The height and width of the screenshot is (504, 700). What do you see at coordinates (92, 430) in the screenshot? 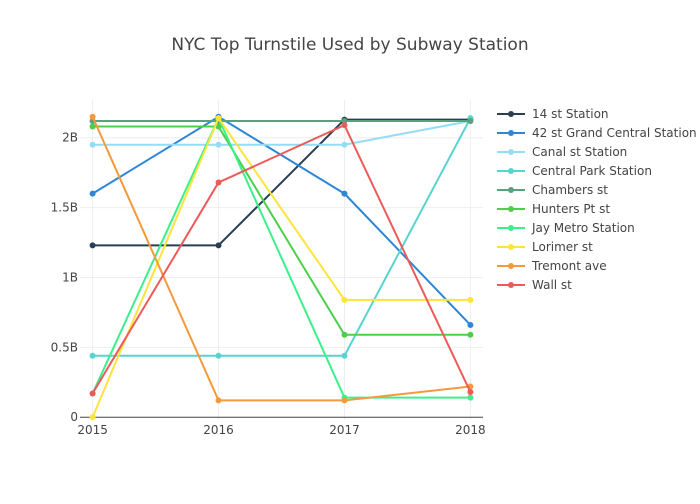
I see `x-tick-label: 2015` at bounding box center [92, 430].